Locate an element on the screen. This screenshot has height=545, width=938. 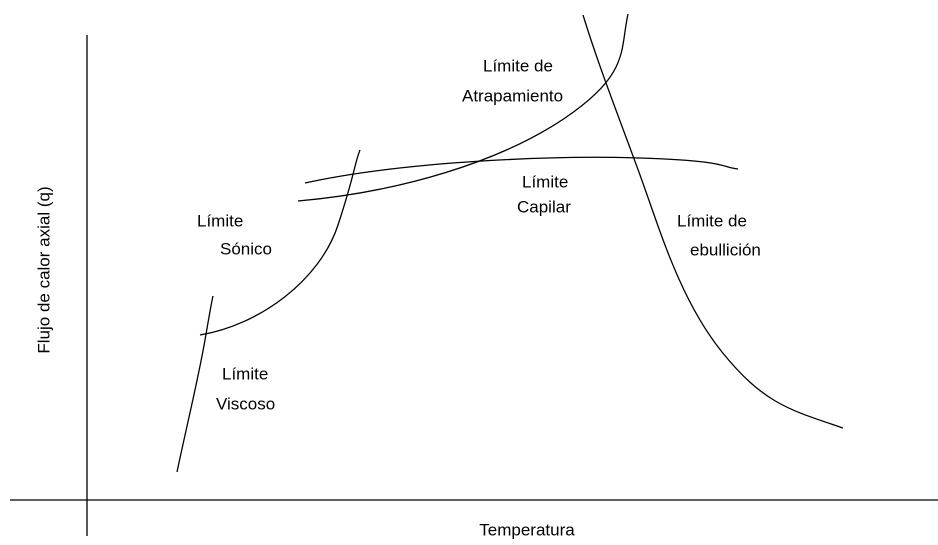
capillary-limit-curve is located at coordinates (521, 170).